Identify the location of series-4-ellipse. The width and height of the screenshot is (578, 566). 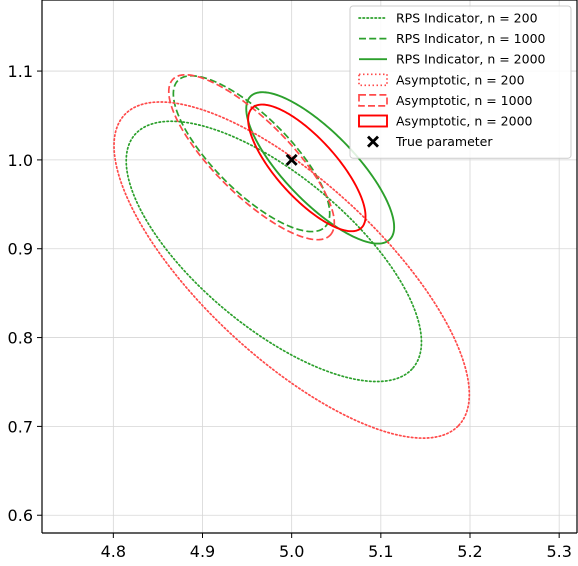
(251, 157).